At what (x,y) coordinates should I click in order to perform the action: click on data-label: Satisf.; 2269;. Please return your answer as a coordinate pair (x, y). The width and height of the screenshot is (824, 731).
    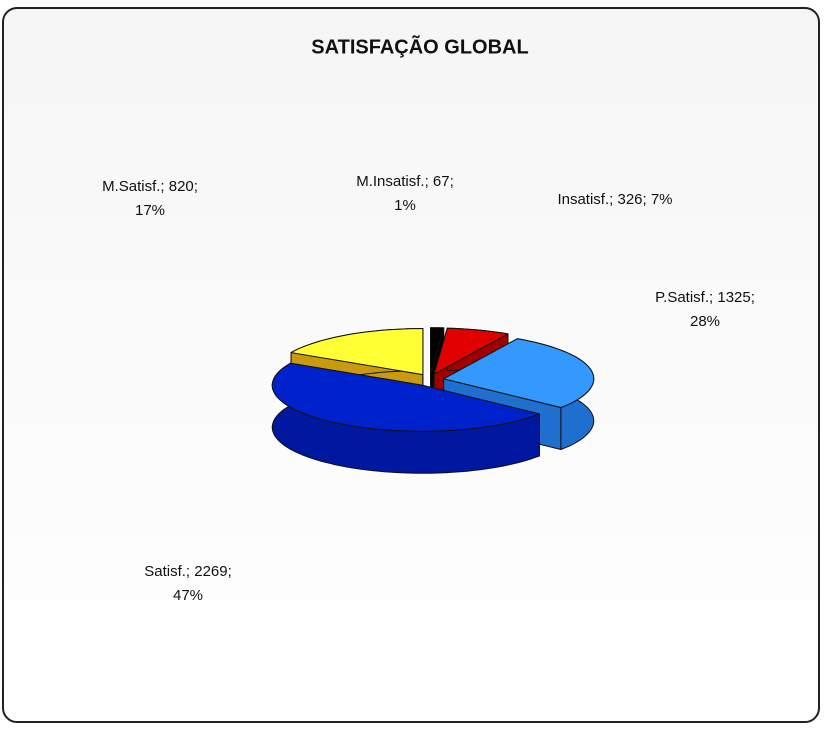
    Looking at the image, I should click on (188, 571).